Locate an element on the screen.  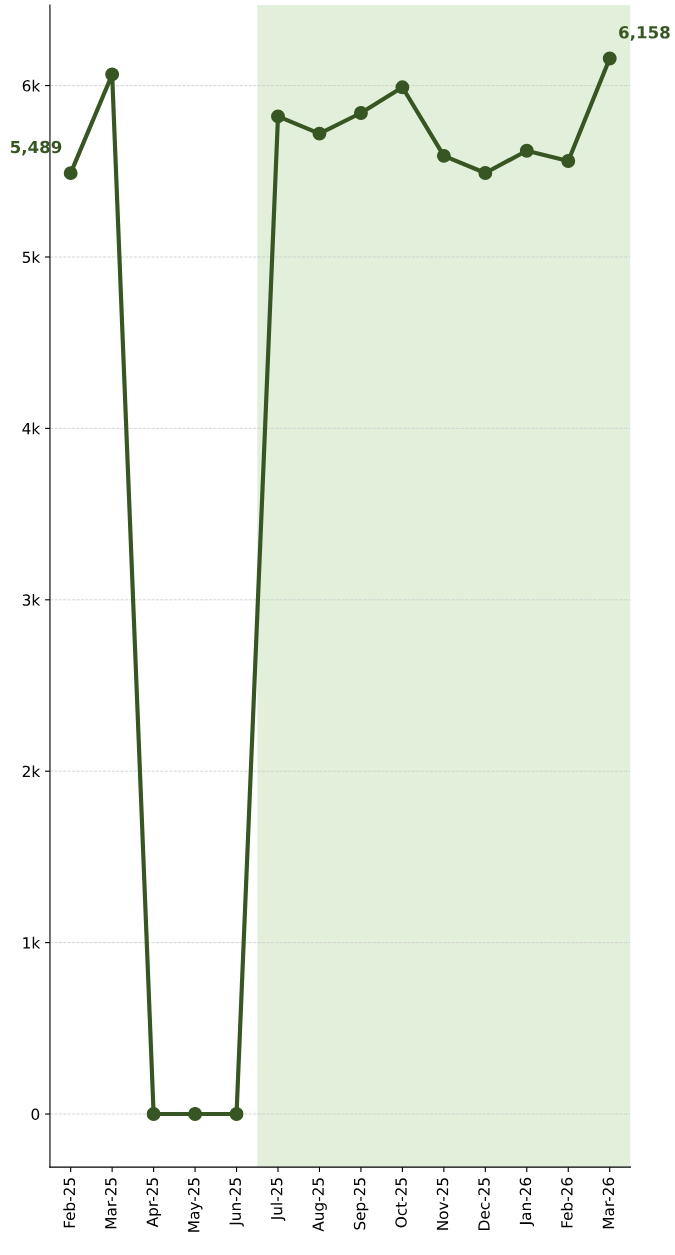
y-tick-label: 3k is located at coordinates (31, 599).